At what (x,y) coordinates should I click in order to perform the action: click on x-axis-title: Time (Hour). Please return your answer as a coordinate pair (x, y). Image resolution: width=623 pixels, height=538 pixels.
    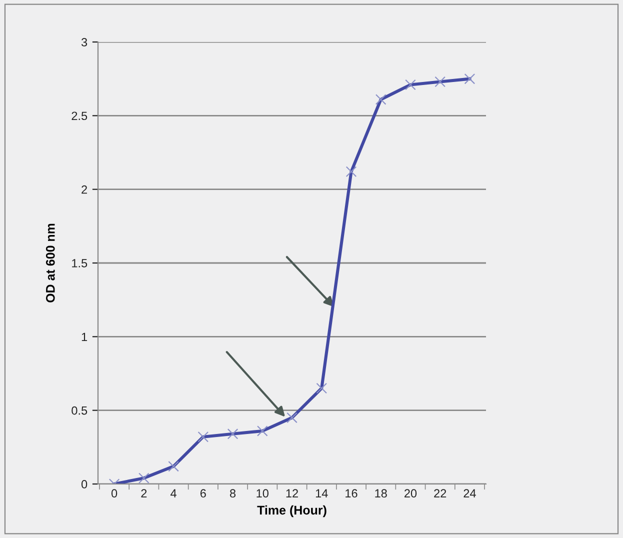
    Looking at the image, I should click on (291, 511).